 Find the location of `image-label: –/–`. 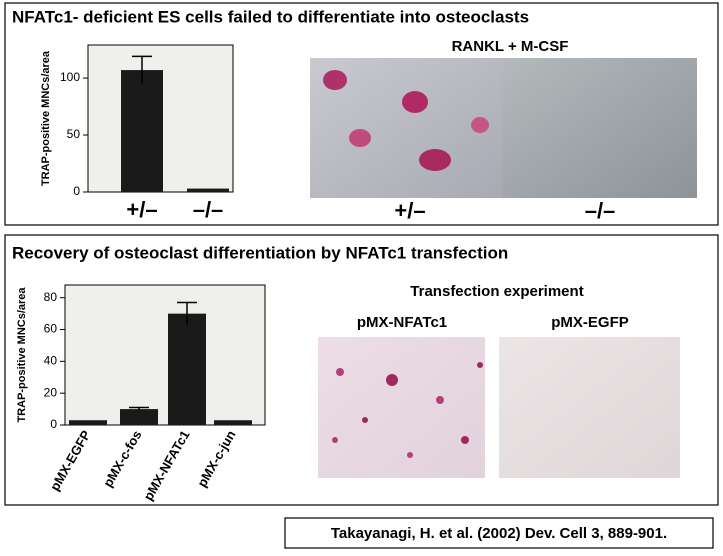

image-label: –/– is located at coordinates (600, 210).